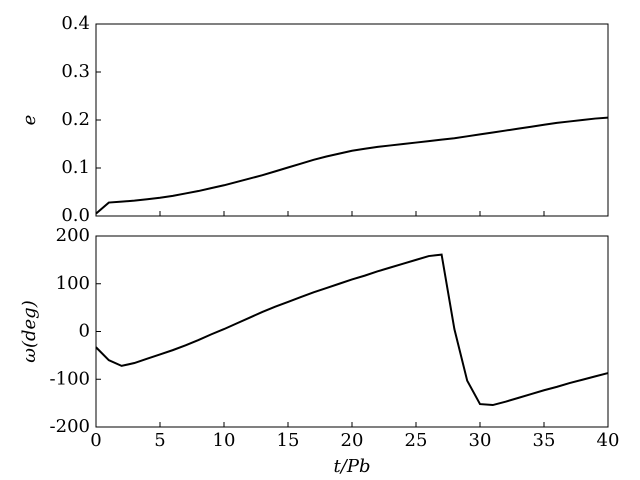  What do you see at coordinates (352, 466) in the screenshot?
I see `x-axis-label: t/Pb` at bounding box center [352, 466].